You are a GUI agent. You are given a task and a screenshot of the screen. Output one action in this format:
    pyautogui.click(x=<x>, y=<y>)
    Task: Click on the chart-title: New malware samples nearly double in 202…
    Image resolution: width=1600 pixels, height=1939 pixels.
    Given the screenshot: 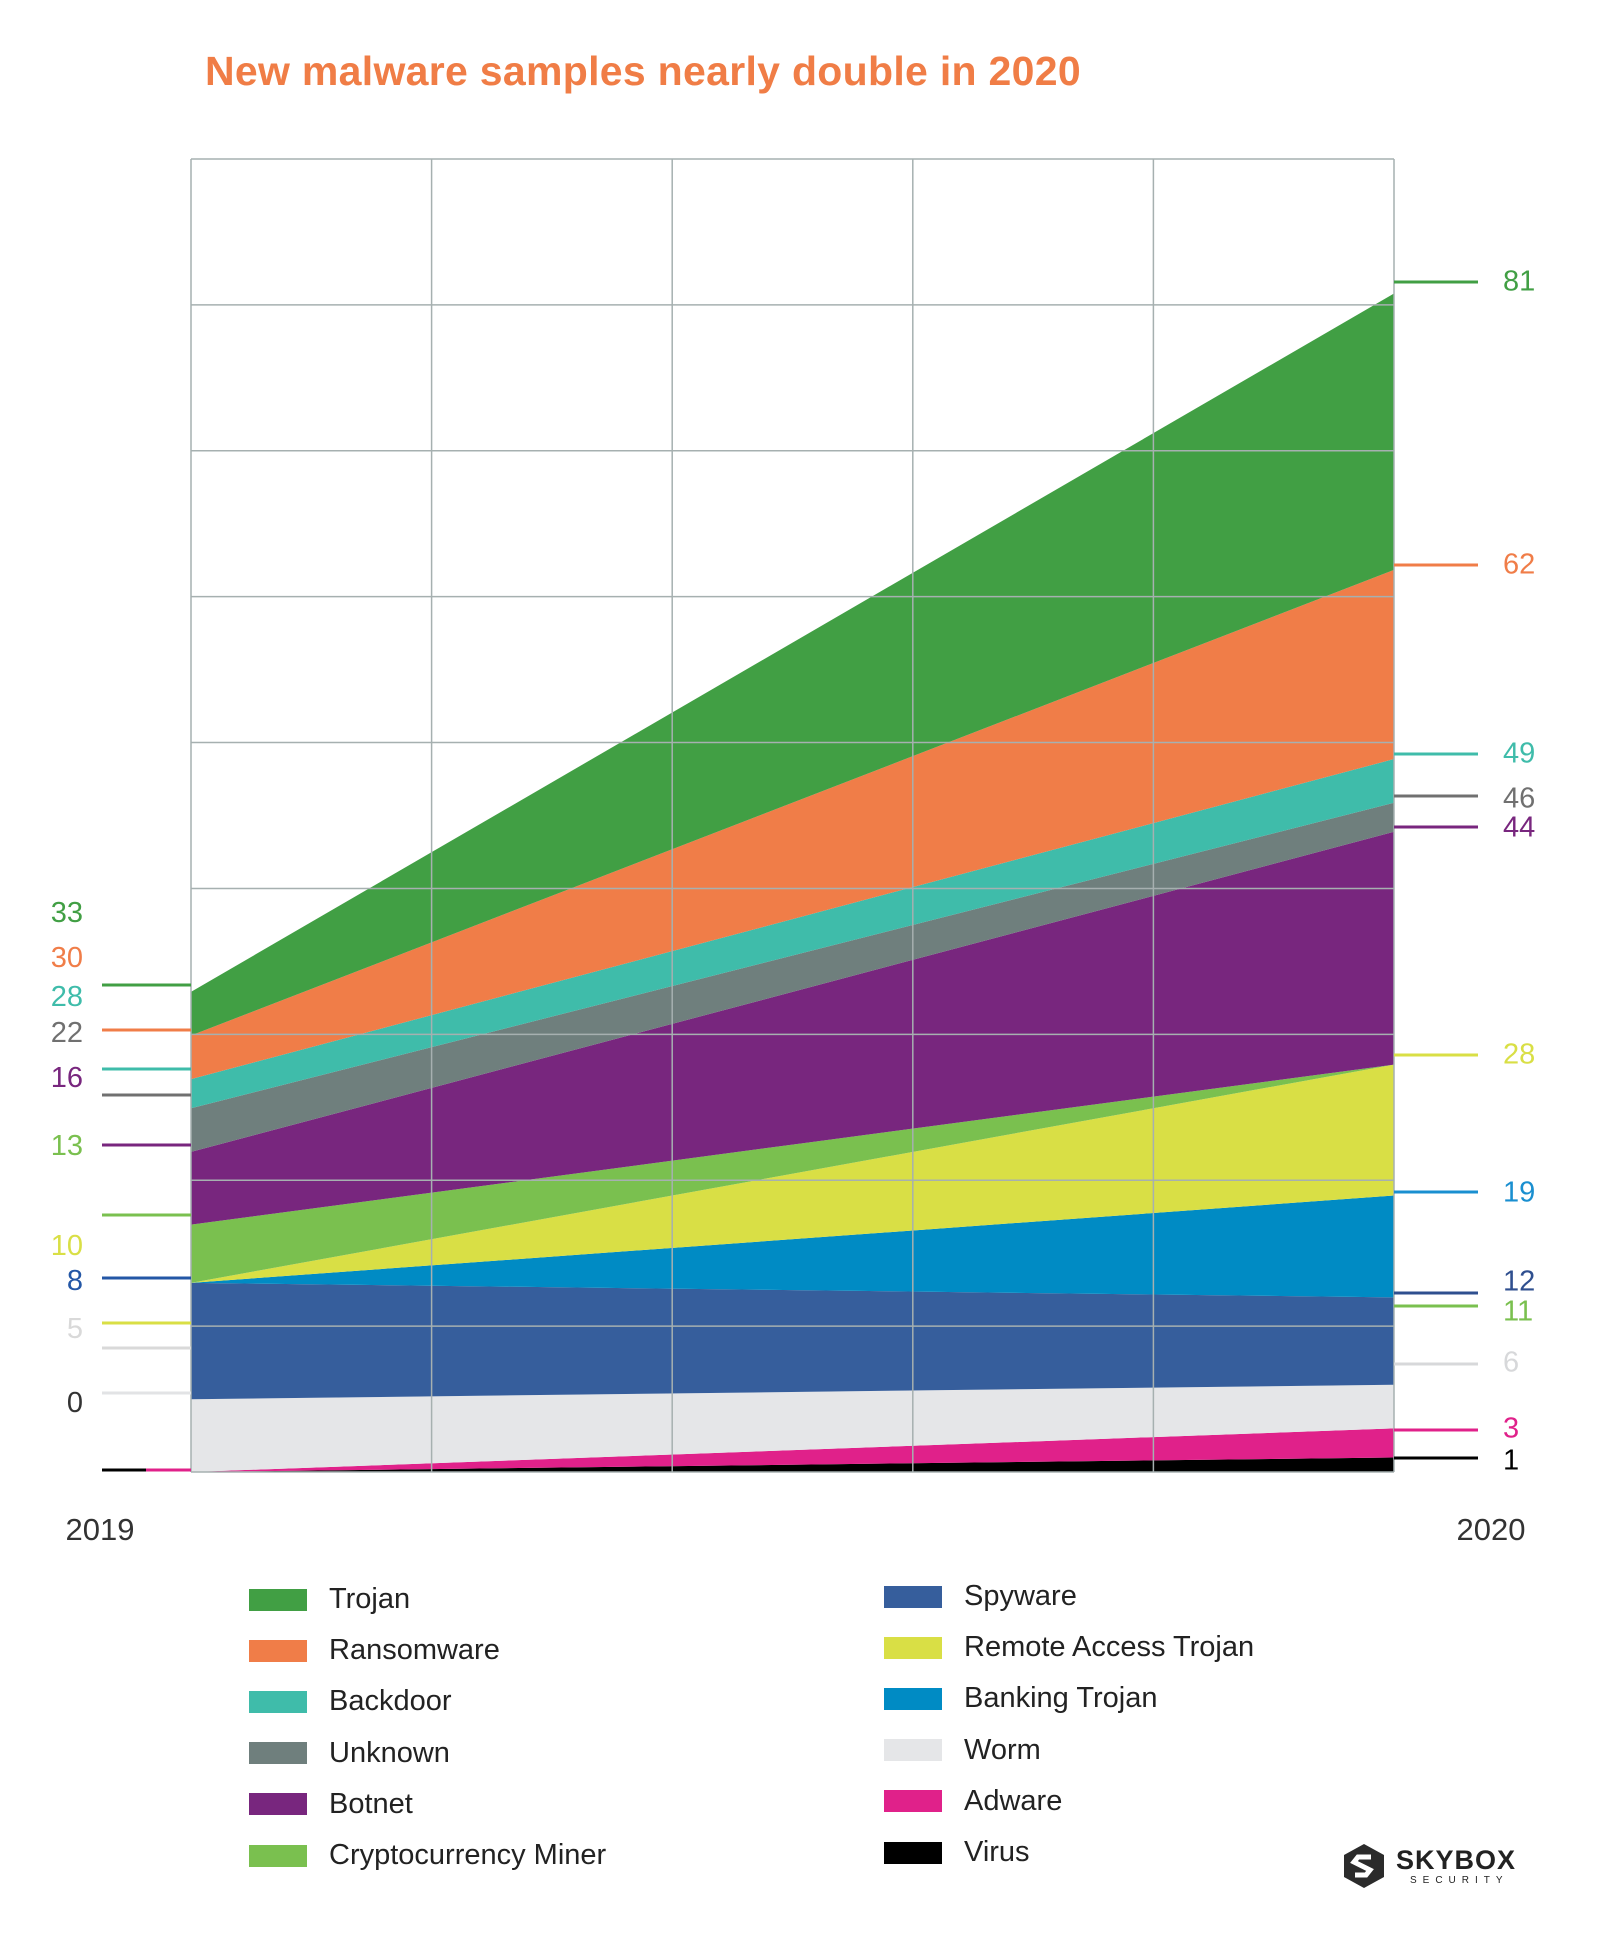 What is the action you would take?
    pyautogui.click(x=643, y=71)
    